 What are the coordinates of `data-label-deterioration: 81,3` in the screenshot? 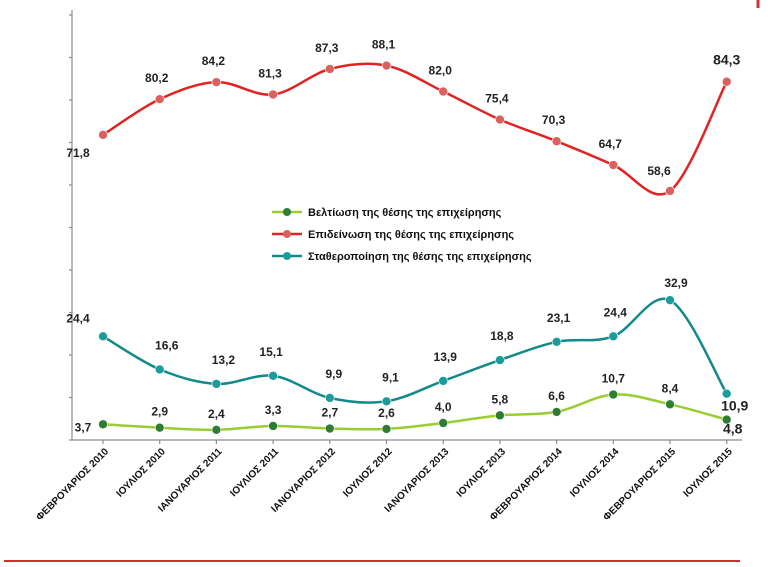 It's located at (270, 73).